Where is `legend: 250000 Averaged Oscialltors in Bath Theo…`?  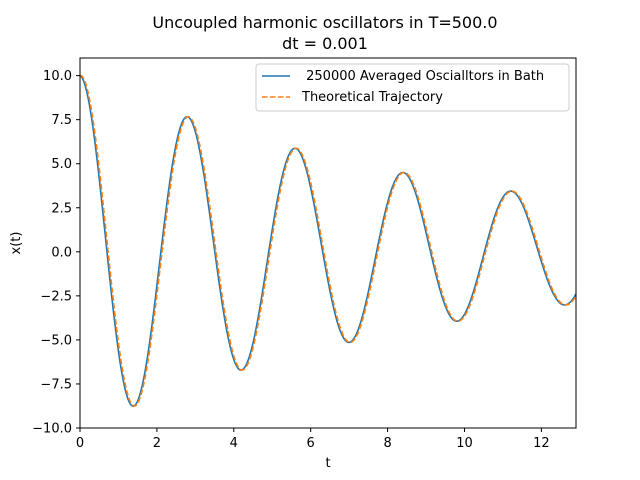 legend: 250000 Averaged Oscialltors in Bath Theo… is located at coordinates (412, 87).